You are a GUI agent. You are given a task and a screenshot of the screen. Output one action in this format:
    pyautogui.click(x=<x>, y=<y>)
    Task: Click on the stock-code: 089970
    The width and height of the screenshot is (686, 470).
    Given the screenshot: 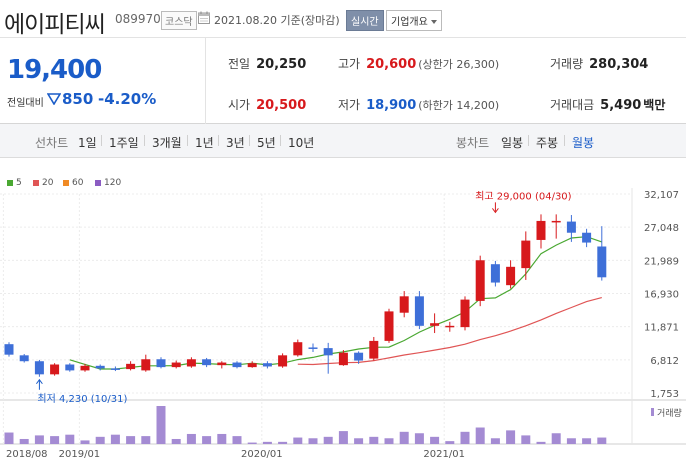 What is the action you would take?
    pyautogui.click(x=138, y=19)
    